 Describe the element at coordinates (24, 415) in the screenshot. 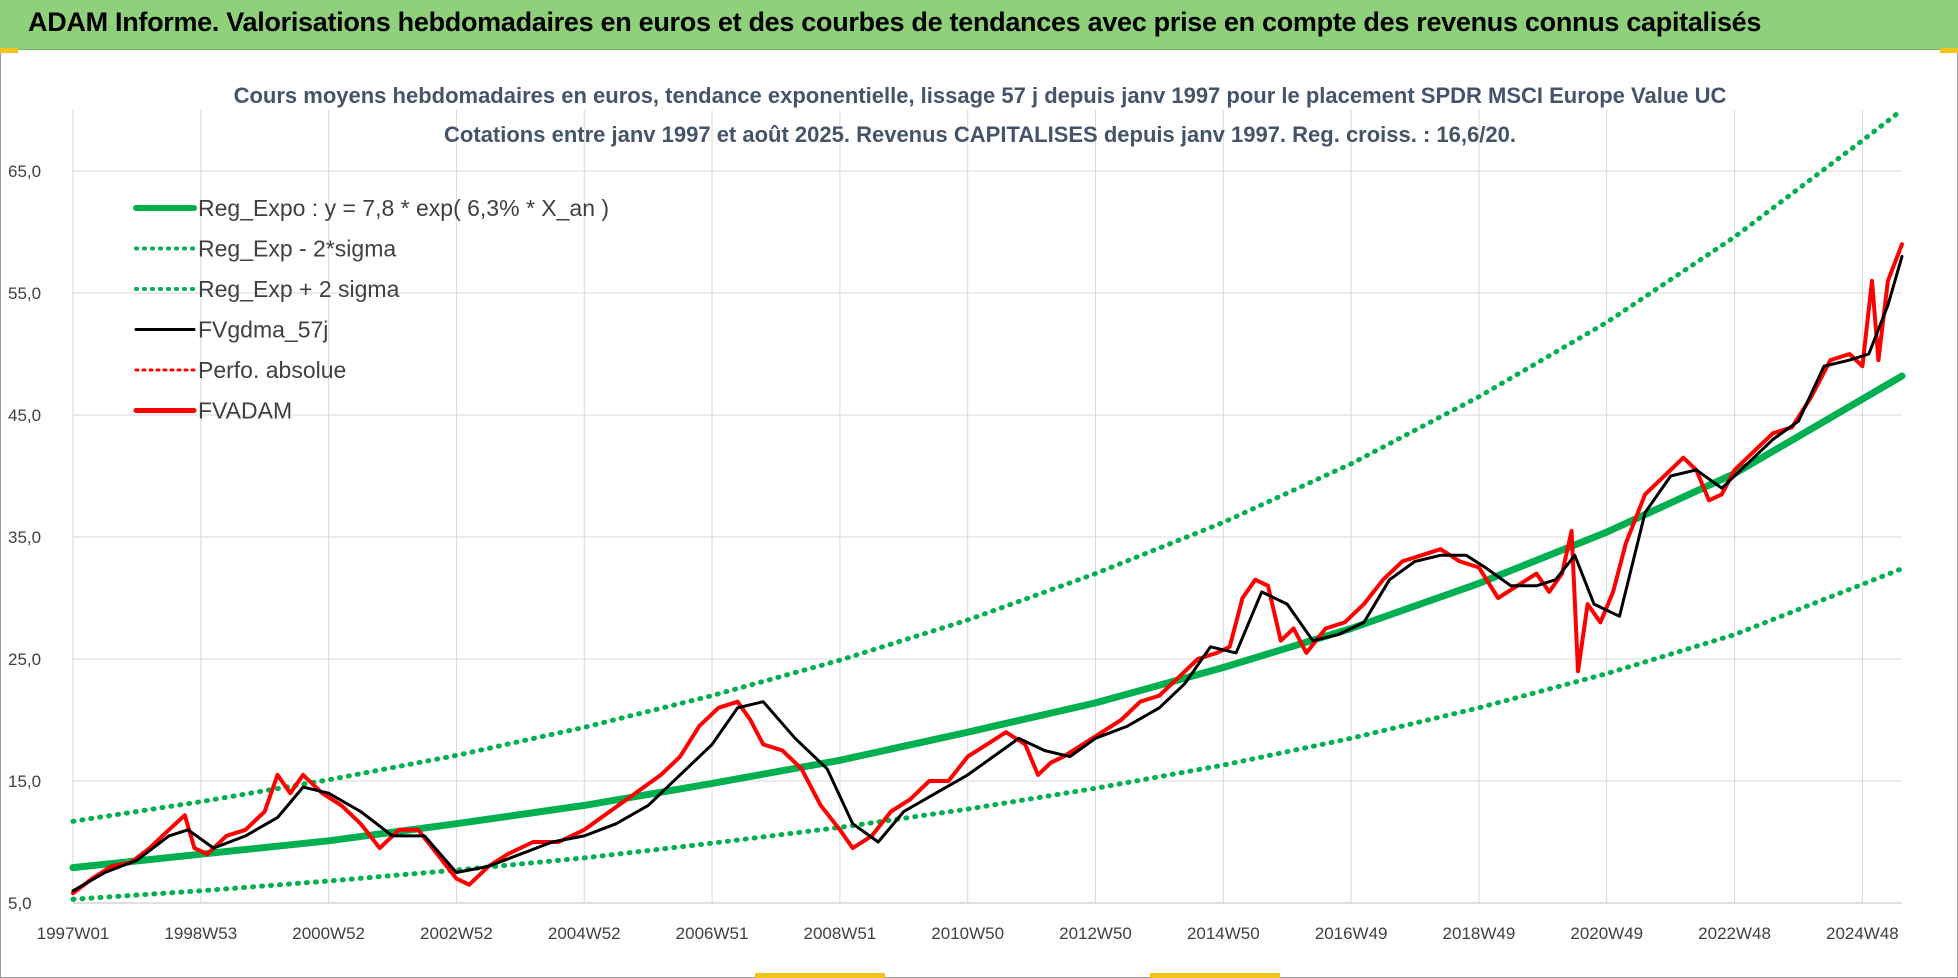

I see `y-tick-label: 45,0` at that location.